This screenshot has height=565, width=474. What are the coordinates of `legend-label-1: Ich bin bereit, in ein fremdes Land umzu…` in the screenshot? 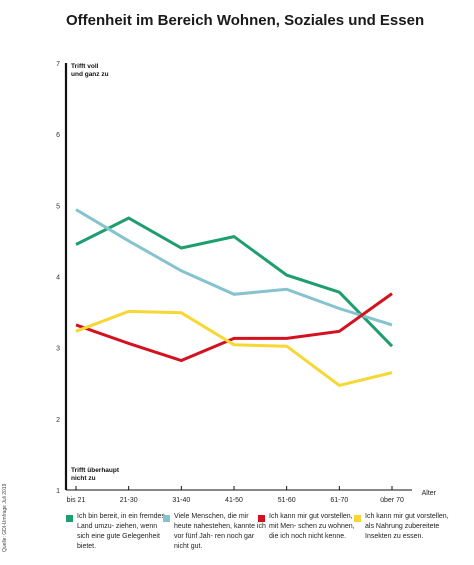 It's located at (121, 531).